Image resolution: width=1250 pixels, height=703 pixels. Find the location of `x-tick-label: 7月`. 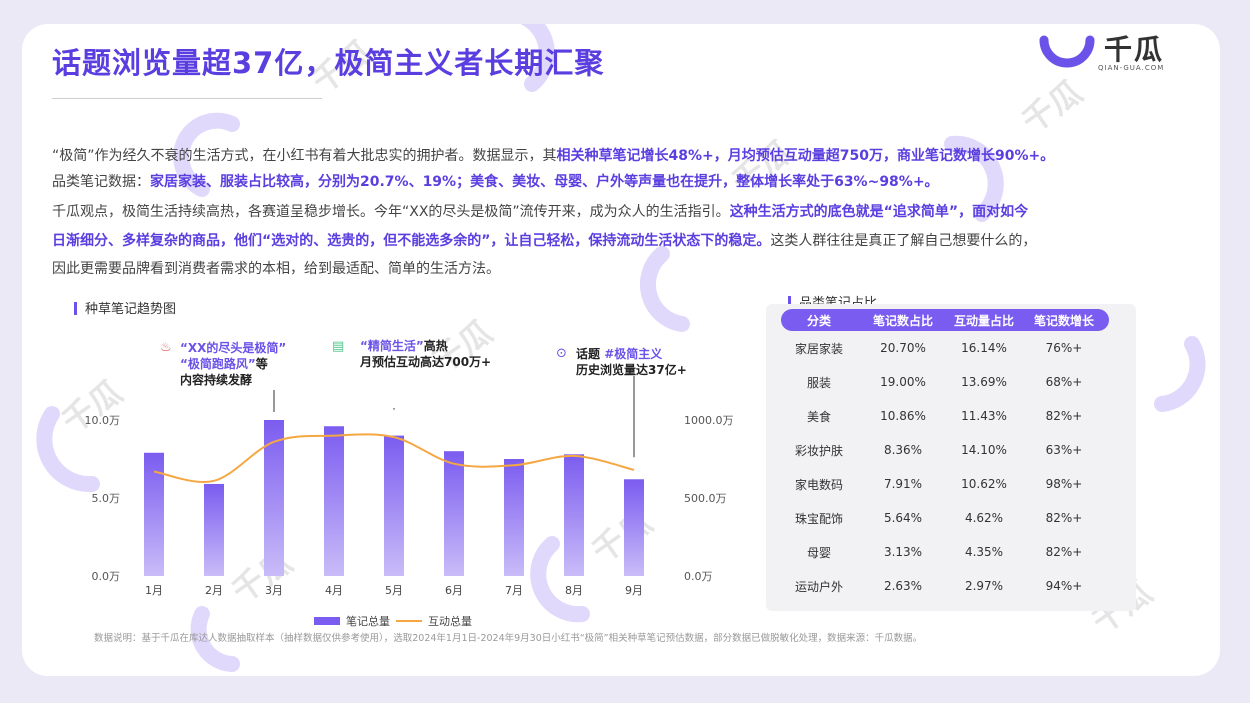

x-tick-label: 7月 is located at coordinates (514, 590).